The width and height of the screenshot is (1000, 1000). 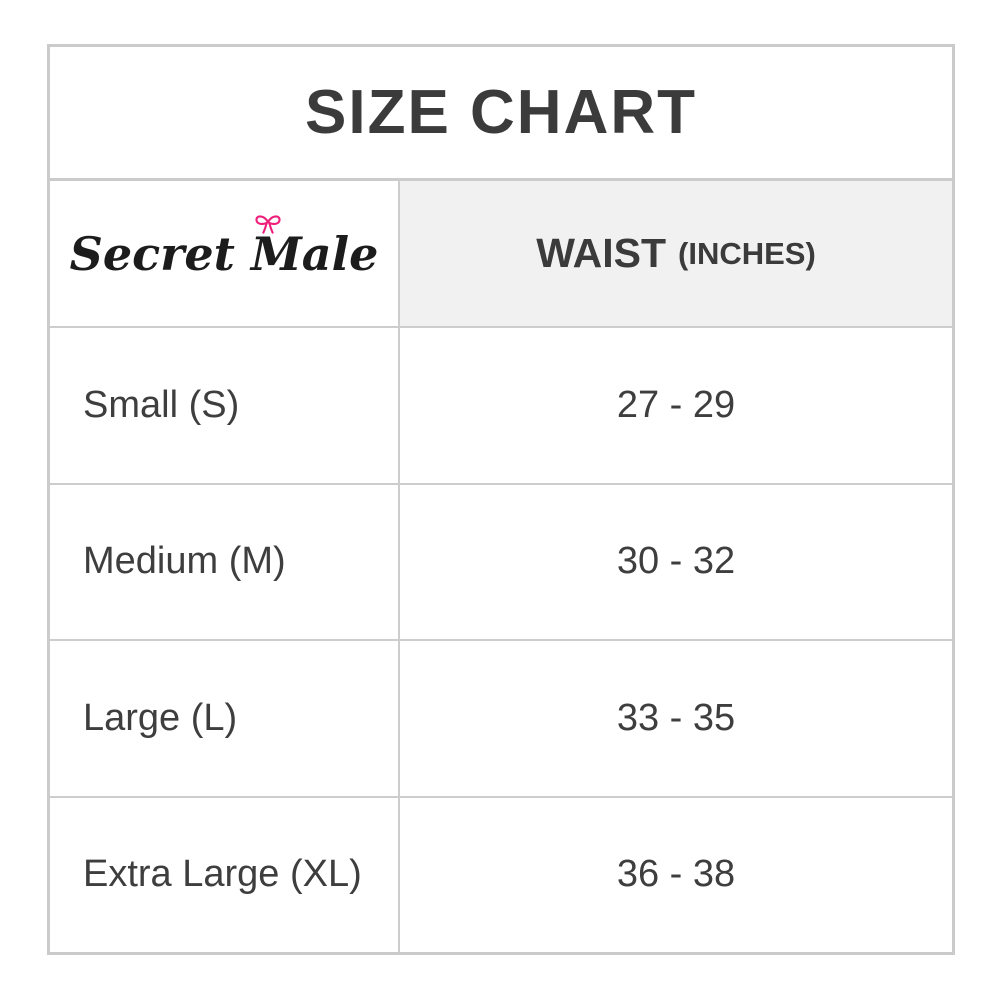 What do you see at coordinates (224, 717) in the screenshot?
I see `table-row-large-size: Large (L)` at bounding box center [224, 717].